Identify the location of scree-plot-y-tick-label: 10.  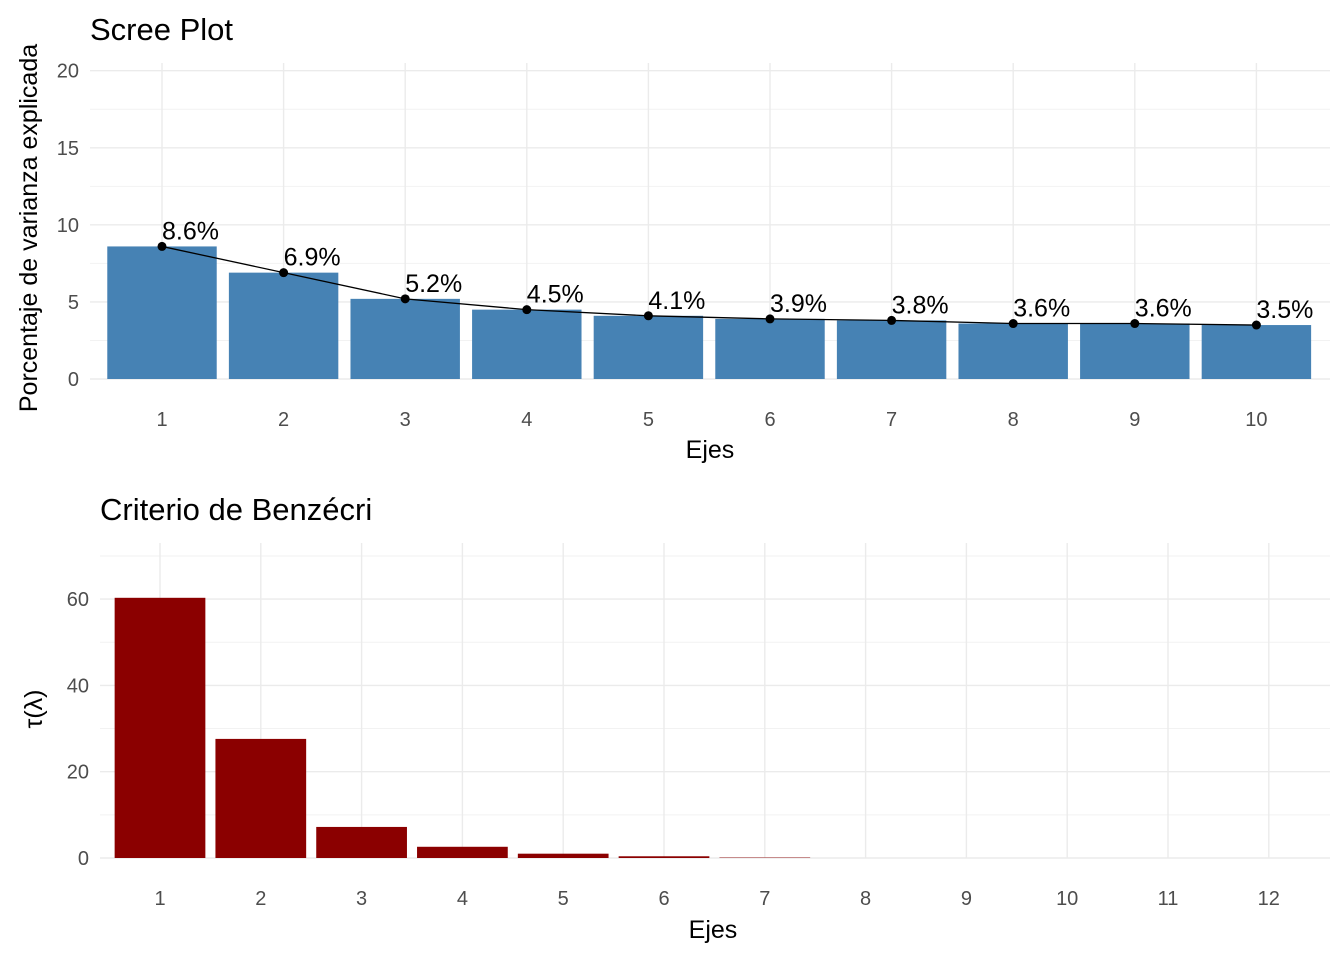
(68, 226).